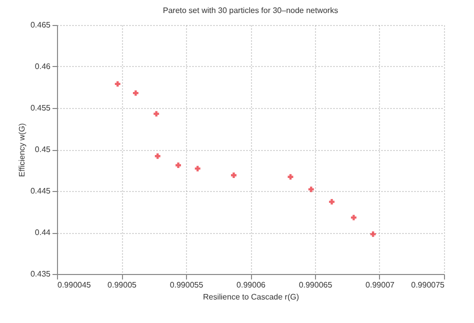 Image resolution: width=474 pixels, height=323 pixels. I want to click on y-tick-label: 0.44, so click(43, 232).